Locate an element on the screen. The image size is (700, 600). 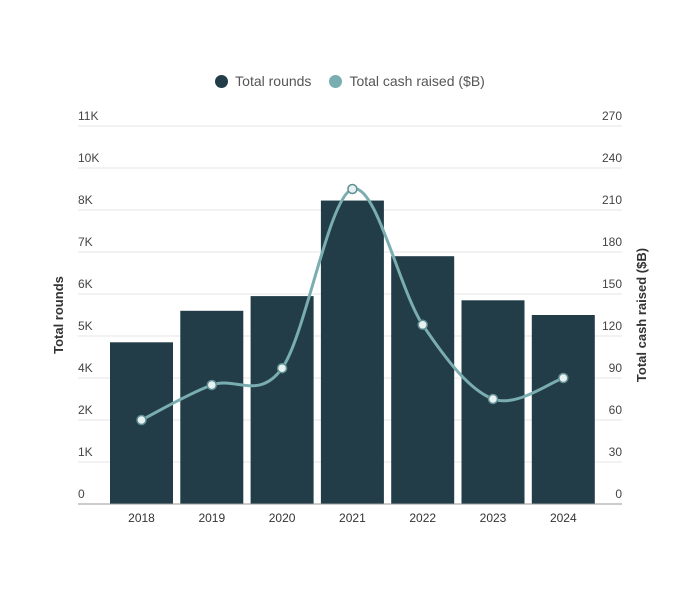
y-left-tick-label: 5K is located at coordinates (85, 326).